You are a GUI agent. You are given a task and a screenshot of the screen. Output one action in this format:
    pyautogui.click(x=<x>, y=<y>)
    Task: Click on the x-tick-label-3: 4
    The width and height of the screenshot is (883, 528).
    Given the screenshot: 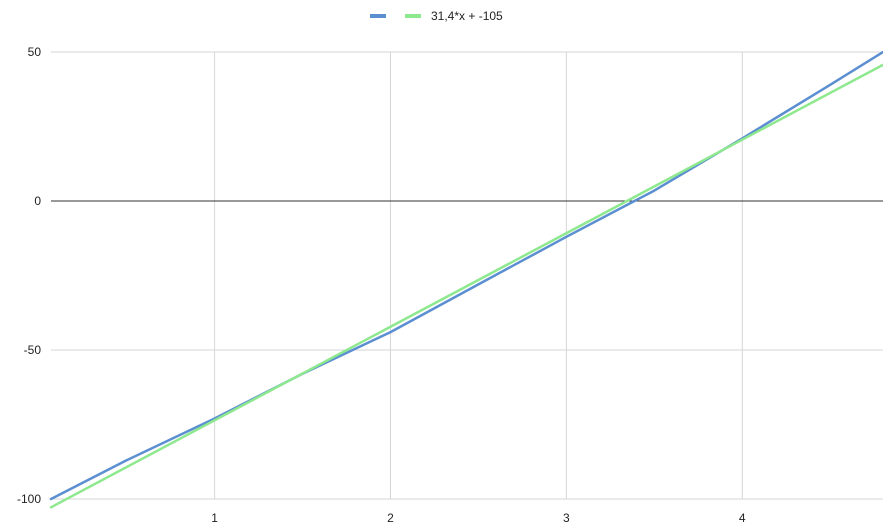 What is the action you would take?
    pyautogui.click(x=742, y=518)
    